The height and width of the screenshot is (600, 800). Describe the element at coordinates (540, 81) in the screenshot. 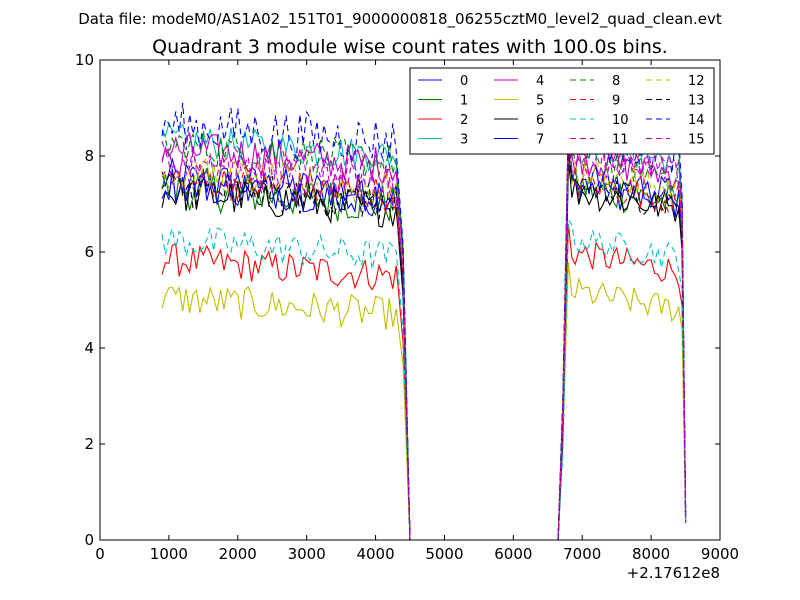

I see `legend-label-4: 4` at that location.